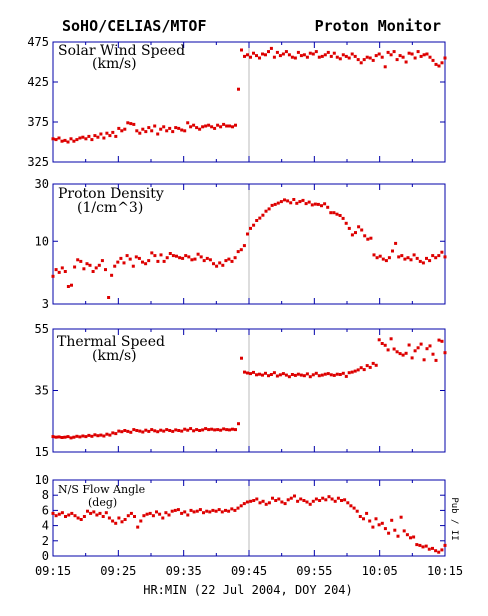  I want to click on x-tick-label: 10:05, so click(380, 571).